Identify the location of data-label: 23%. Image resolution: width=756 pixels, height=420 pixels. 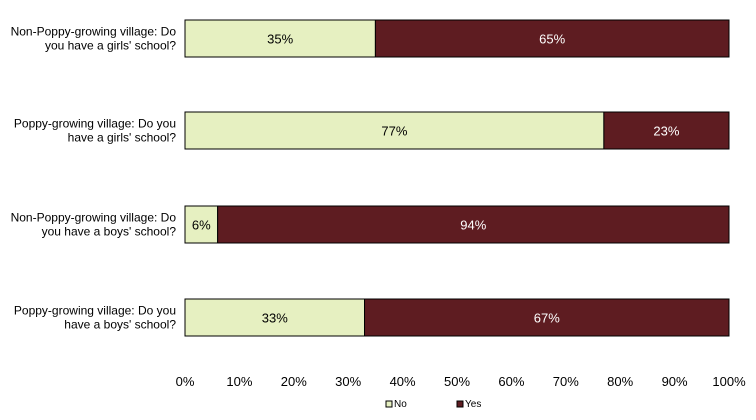
(666, 131).